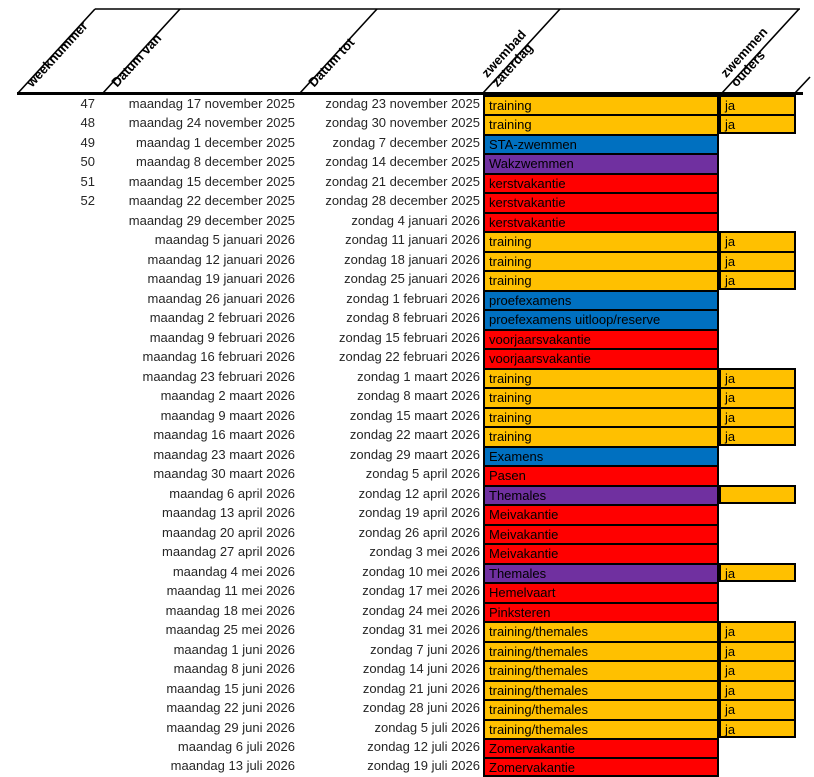 The height and width of the screenshot is (777, 814). What do you see at coordinates (234, 669) in the screenshot?
I see `date-from-cell: maandag 8 juni 2026` at bounding box center [234, 669].